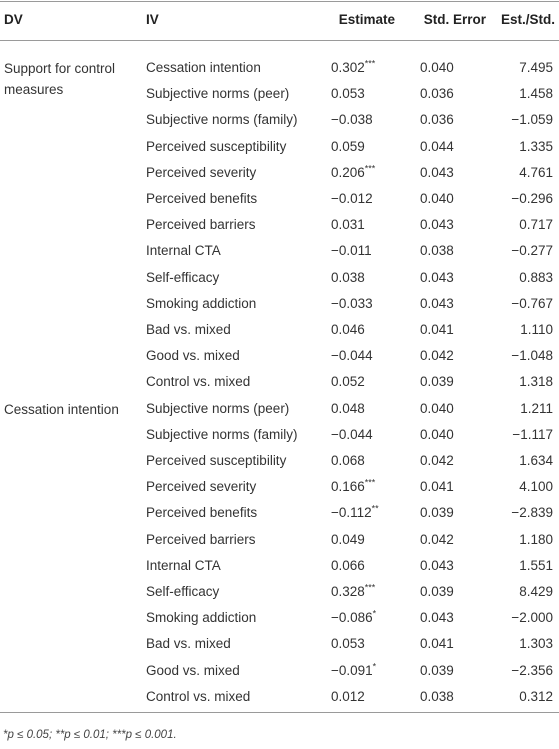  What do you see at coordinates (536, 487) in the screenshot?
I see `ratio: 4.100` at bounding box center [536, 487].